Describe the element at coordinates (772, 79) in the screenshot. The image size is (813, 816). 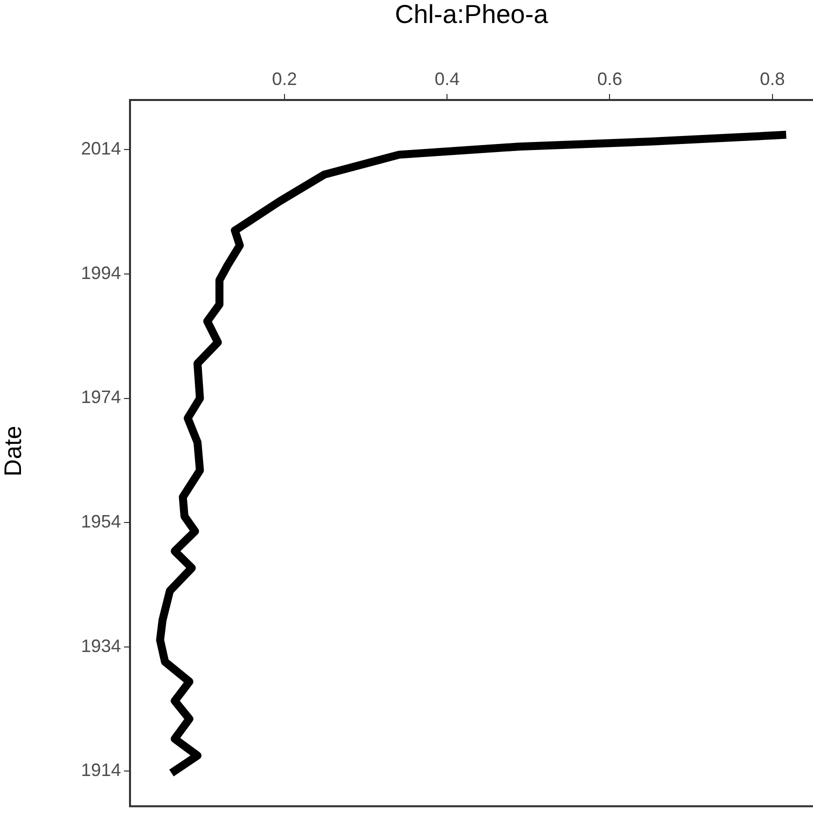
I see `x-tick-label: 0.8` at that location.